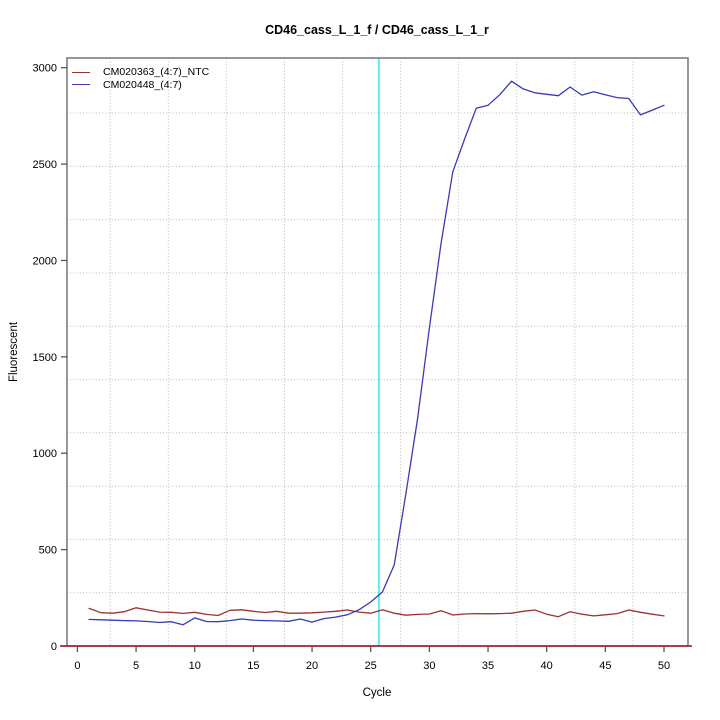 Image resolution: width=720 pixels, height=720 pixels. What do you see at coordinates (48, 551) in the screenshot?
I see `y-tick-label: 500` at bounding box center [48, 551].